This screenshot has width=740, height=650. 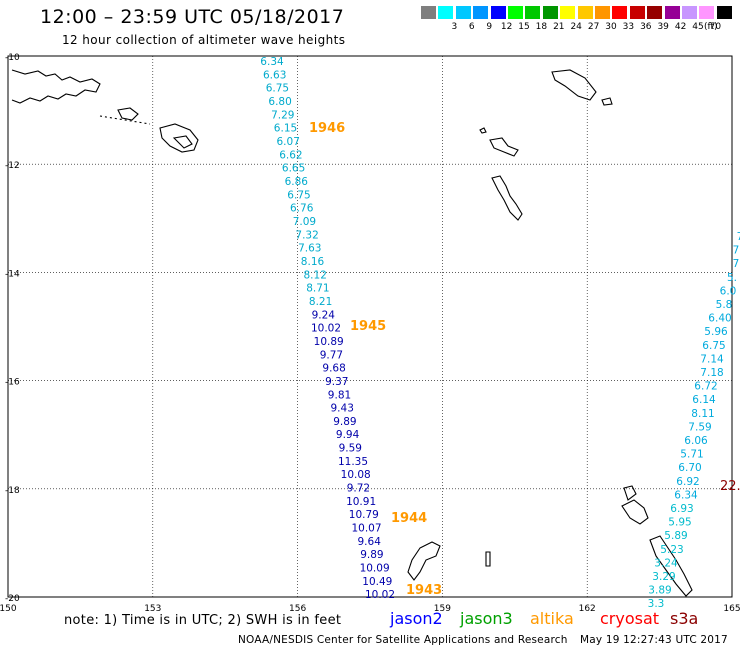 I want to click on legend-label: 18, so click(x=541, y=27).